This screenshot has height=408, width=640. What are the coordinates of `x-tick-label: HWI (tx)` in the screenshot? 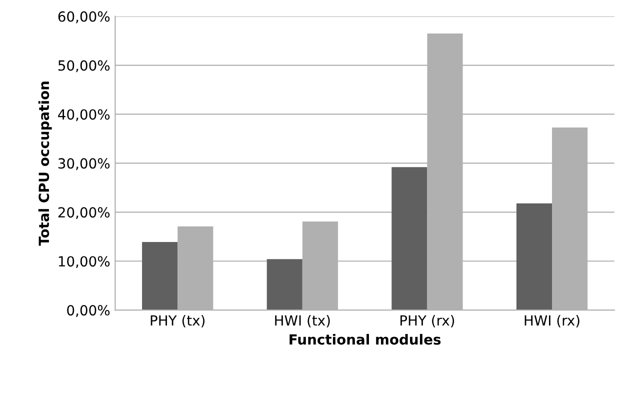 It's located at (302, 321).